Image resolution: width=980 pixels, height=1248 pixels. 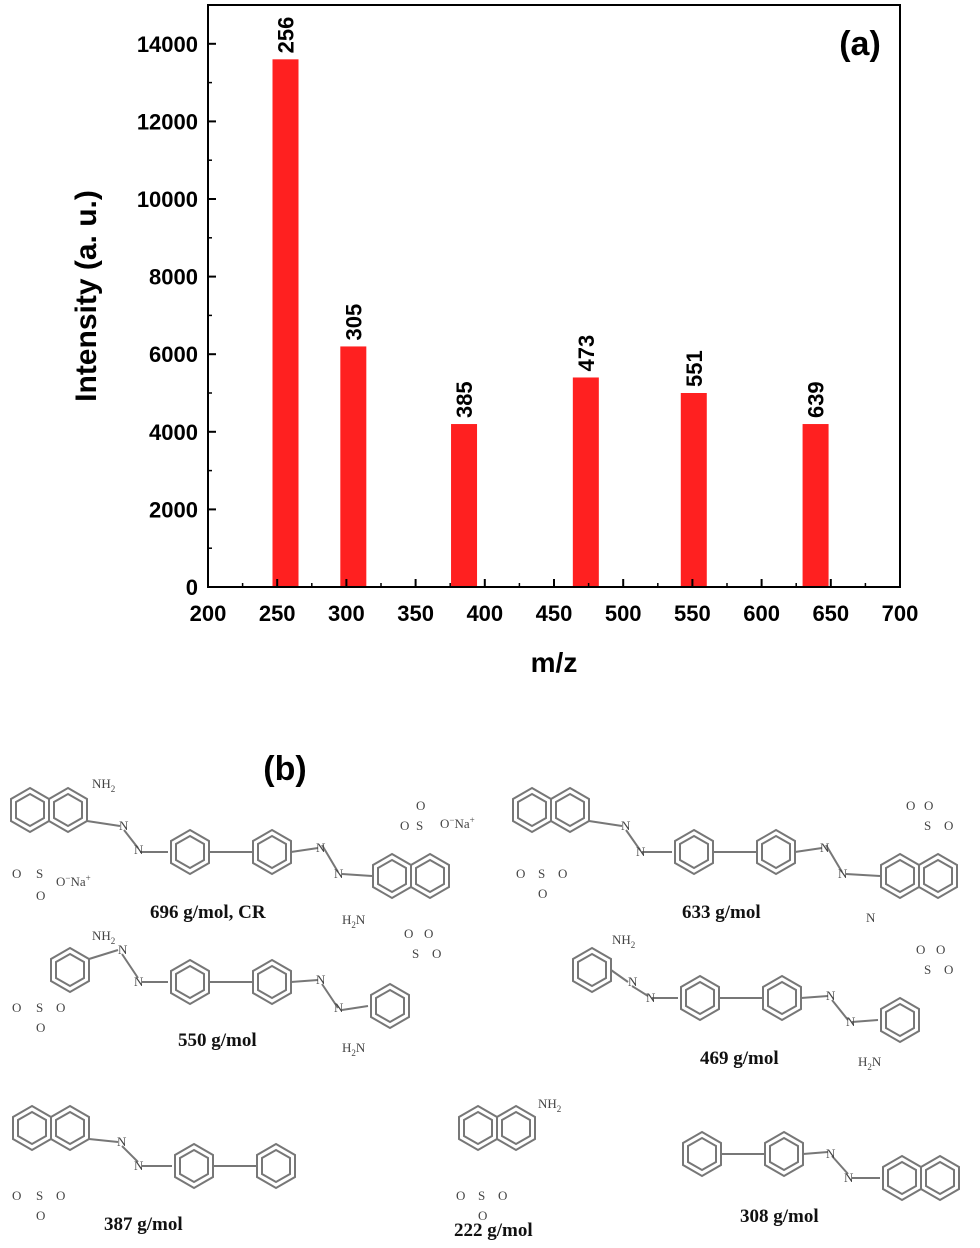 What do you see at coordinates (739, 1058) in the screenshot?
I see `molecule-label: 469 g/mol` at bounding box center [739, 1058].